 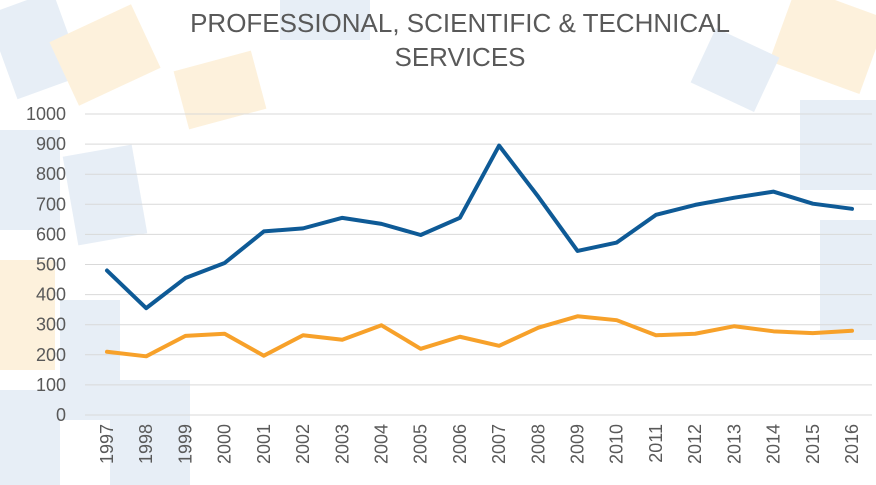 What do you see at coordinates (499, 444) in the screenshot?
I see `x-tick-label: 2007` at bounding box center [499, 444].